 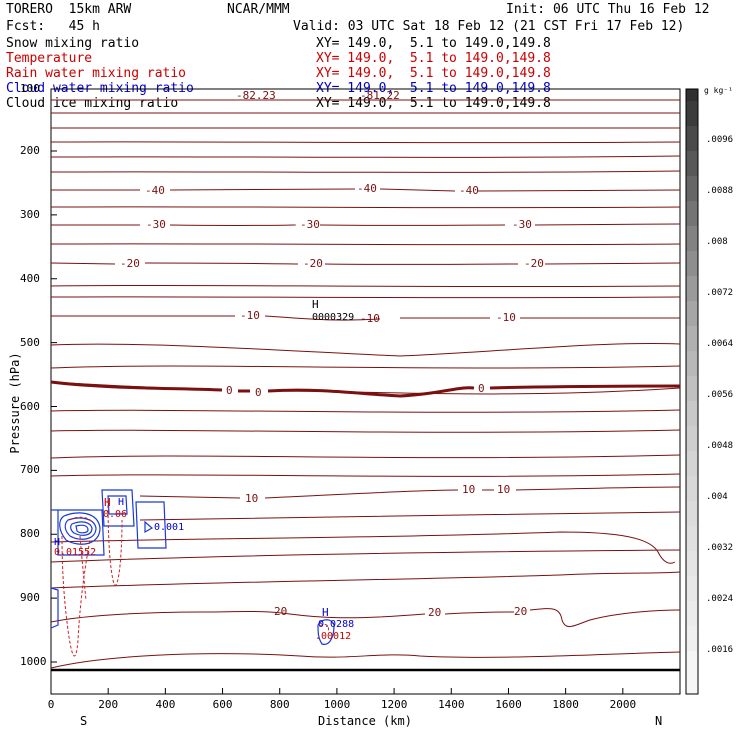 What do you see at coordinates (30, 406) in the screenshot?
I see `y-tick-label: 600` at bounding box center [30, 406].